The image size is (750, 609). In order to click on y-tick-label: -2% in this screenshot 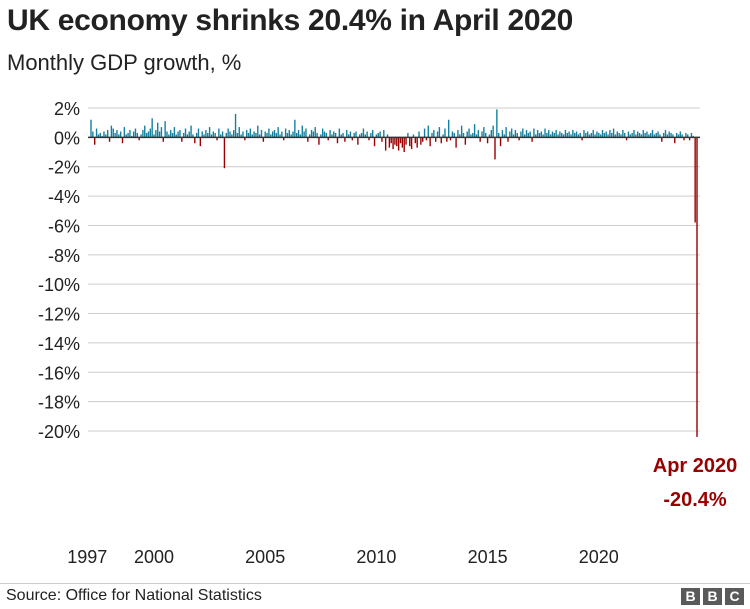, I will do `click(64, 168)`.